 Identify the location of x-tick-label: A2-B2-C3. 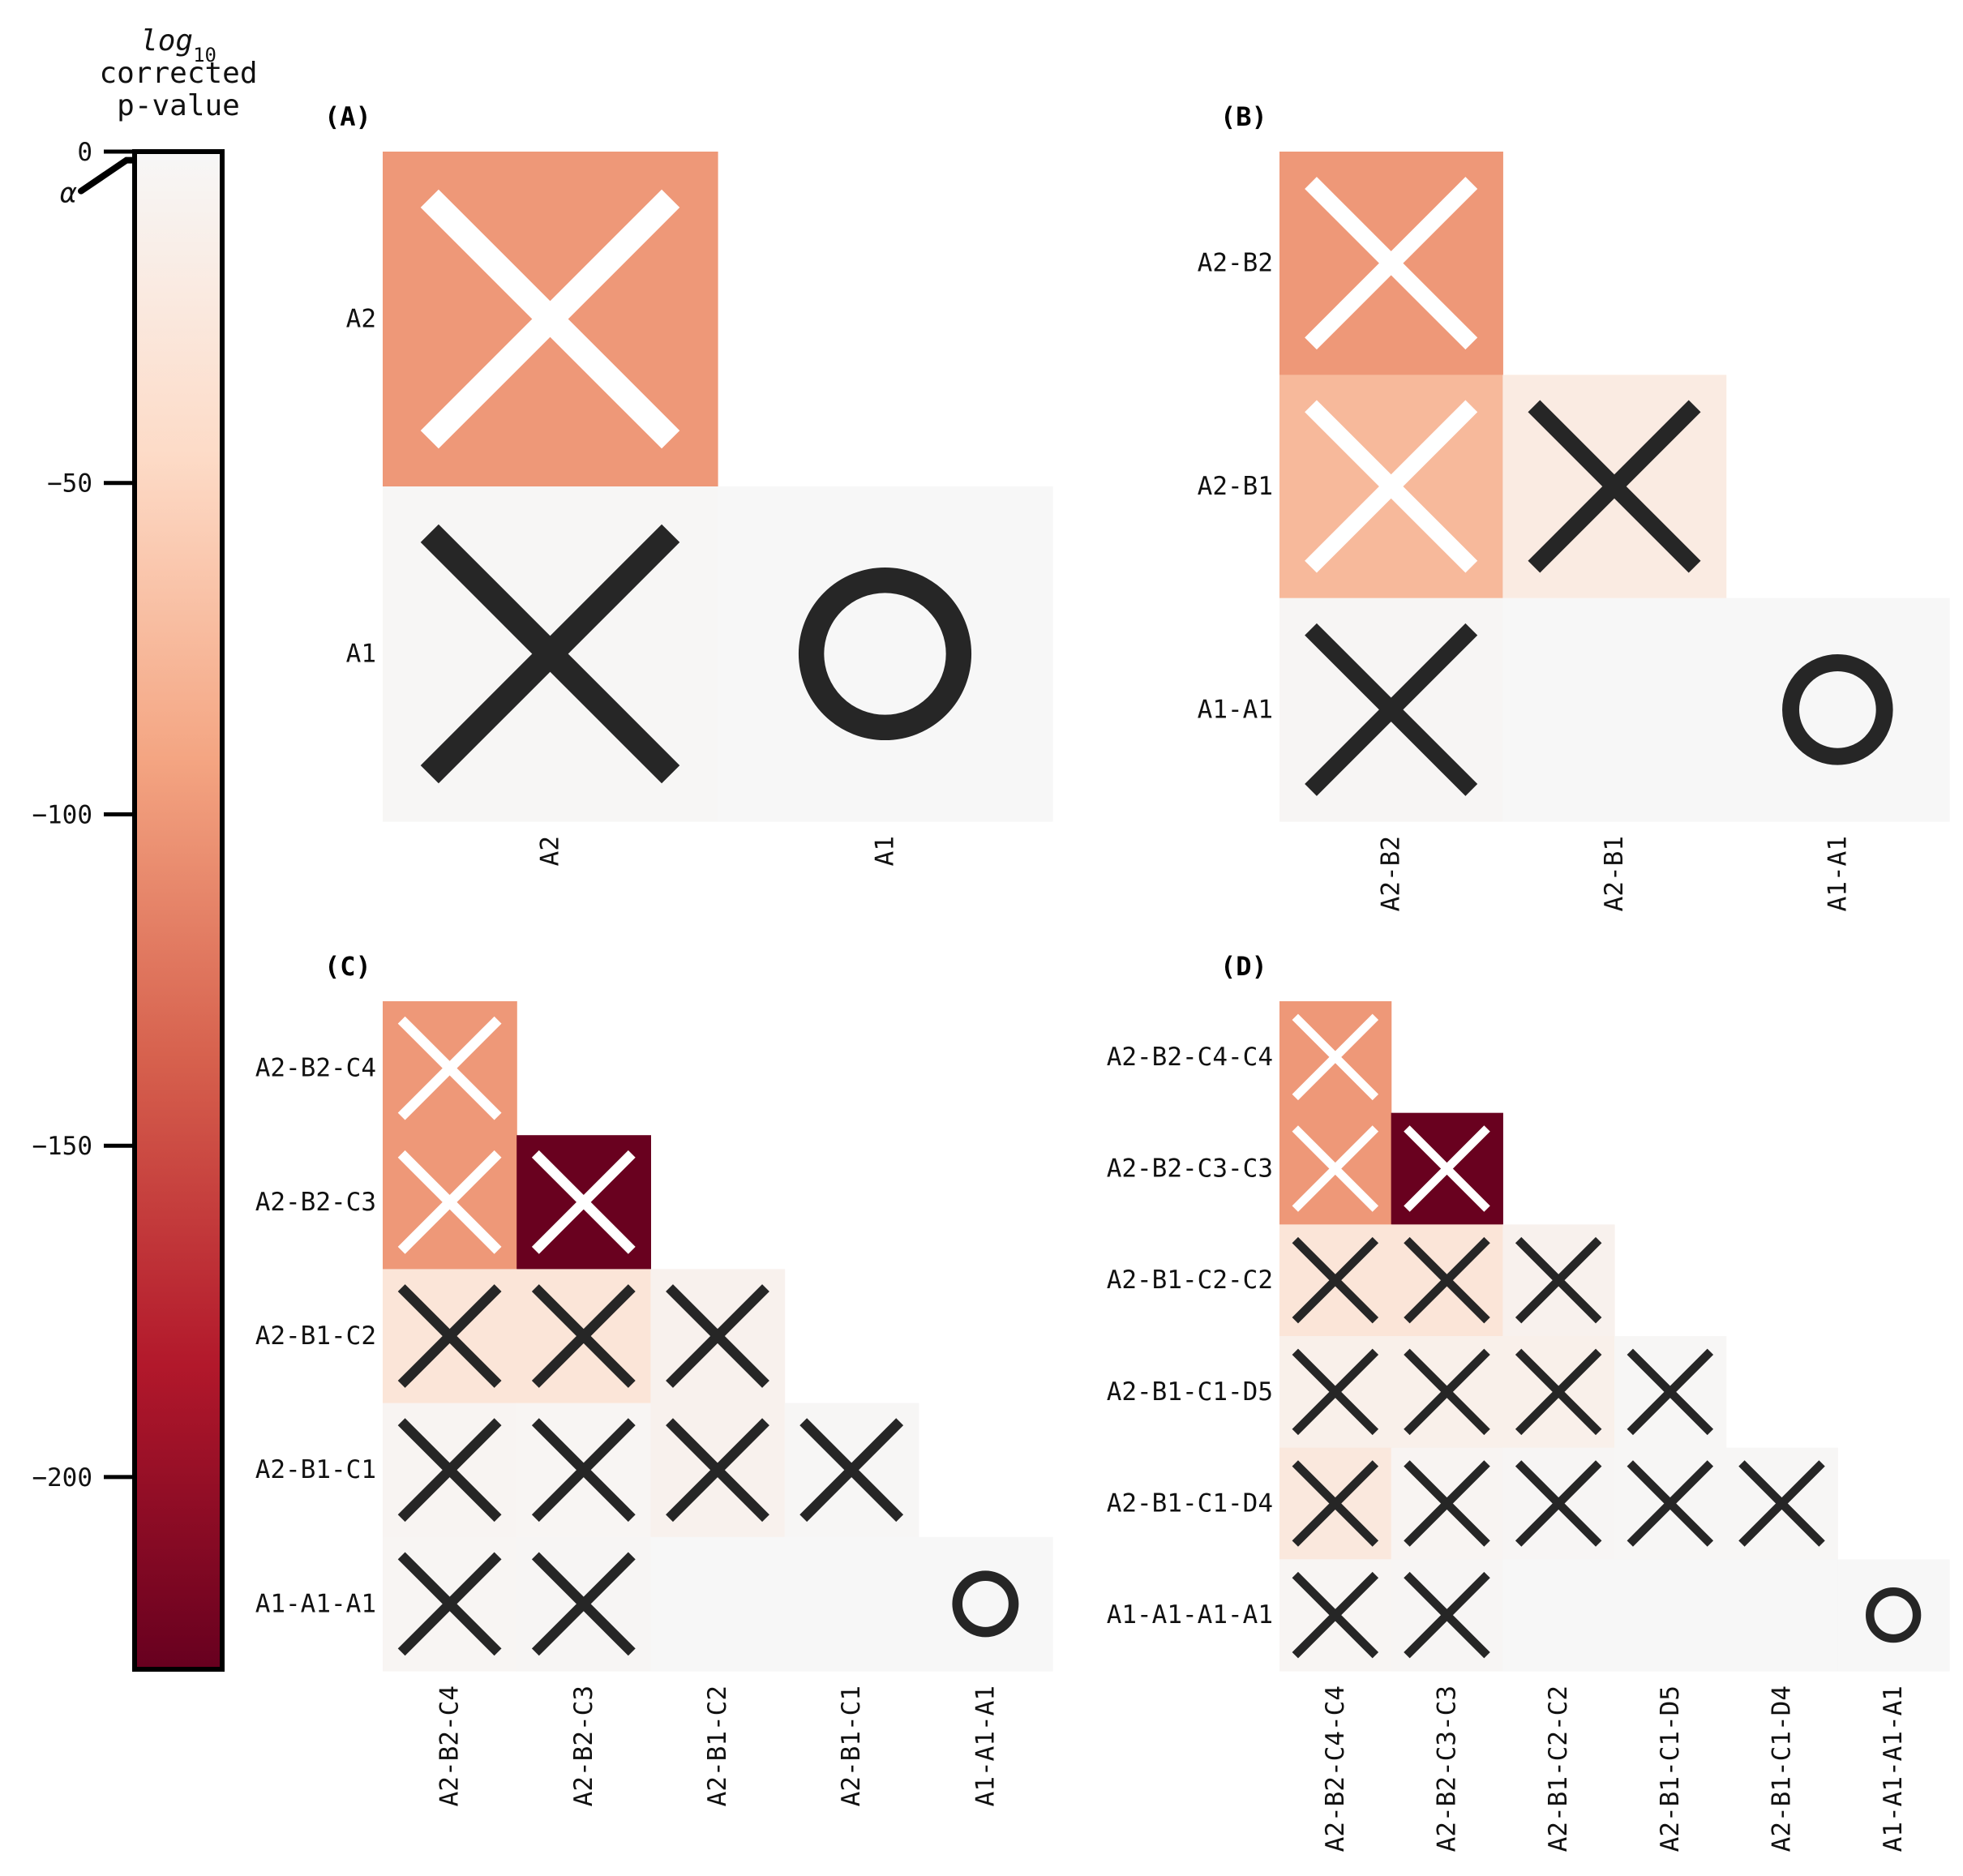
(584, 1746).